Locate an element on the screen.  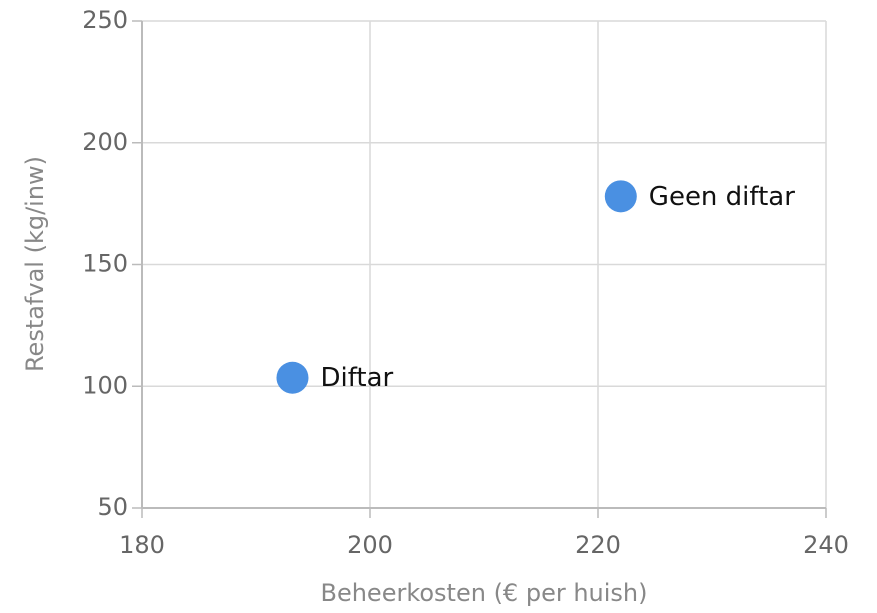
x-tick-label: 240 is located at coordinates (826, 545).